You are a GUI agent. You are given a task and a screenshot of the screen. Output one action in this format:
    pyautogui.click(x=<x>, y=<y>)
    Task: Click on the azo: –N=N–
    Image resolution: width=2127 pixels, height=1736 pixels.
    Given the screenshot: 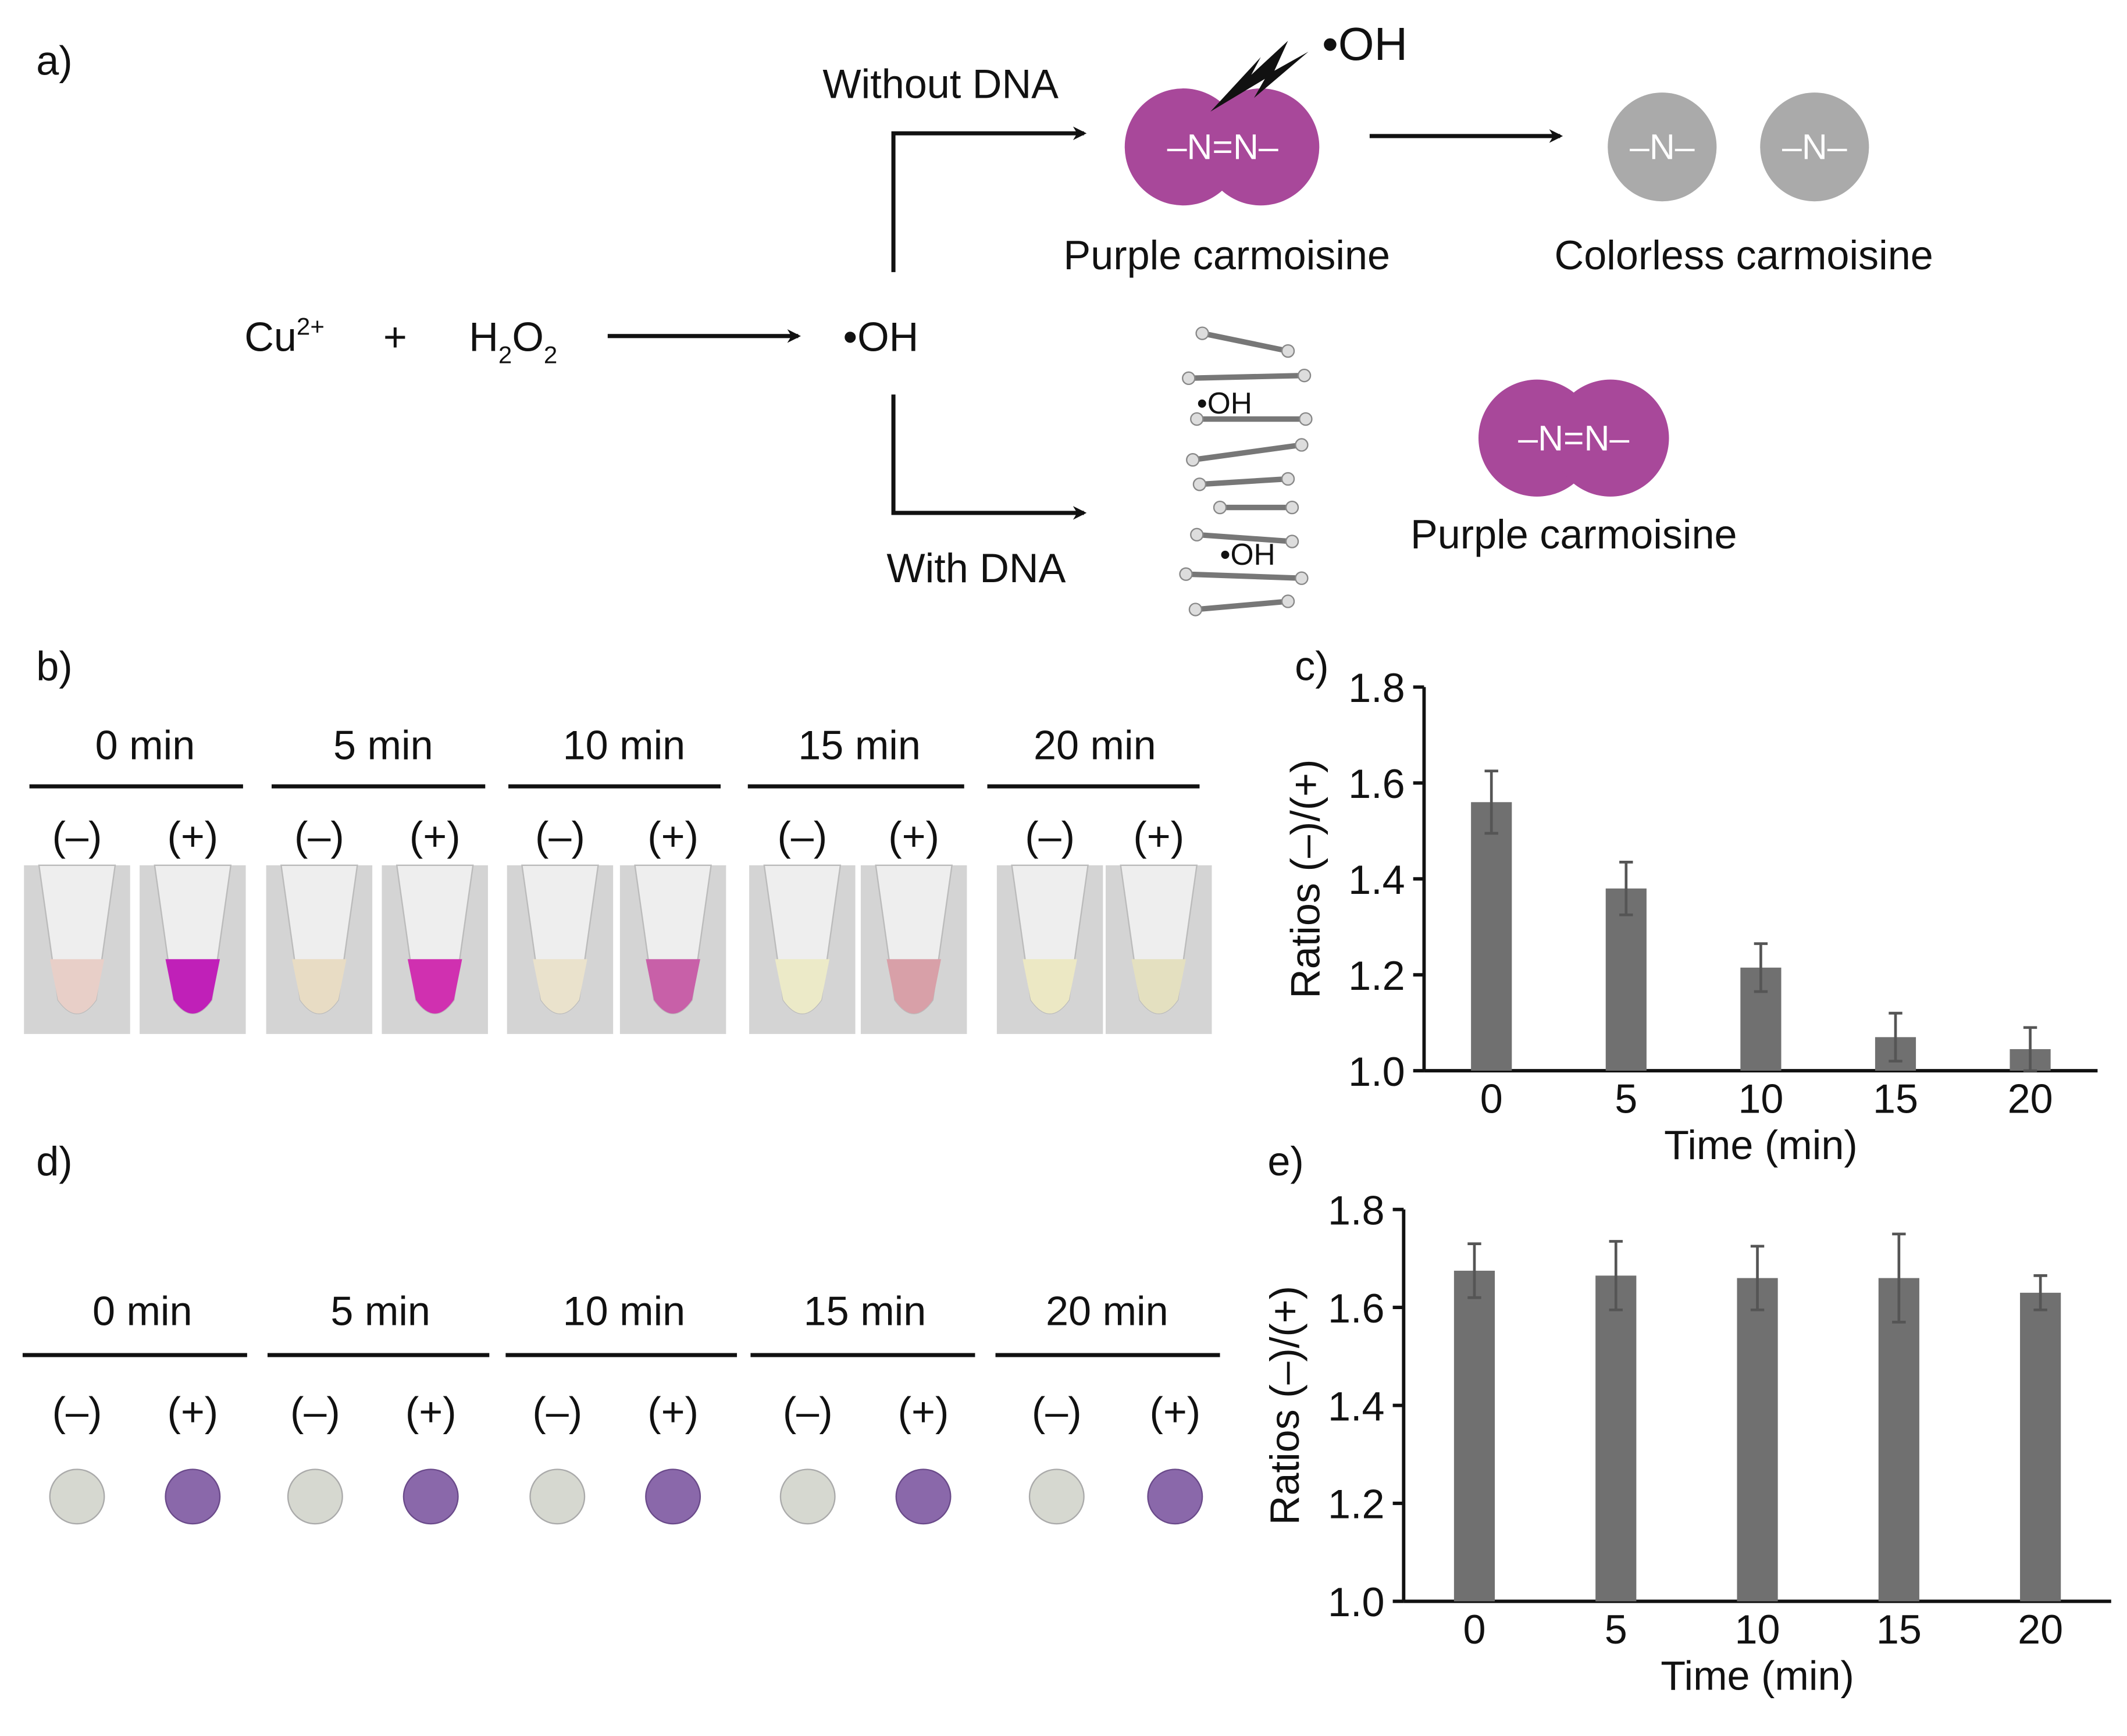 What is the action you would take?
    pyautogui.click(x=1222, y=147)
    